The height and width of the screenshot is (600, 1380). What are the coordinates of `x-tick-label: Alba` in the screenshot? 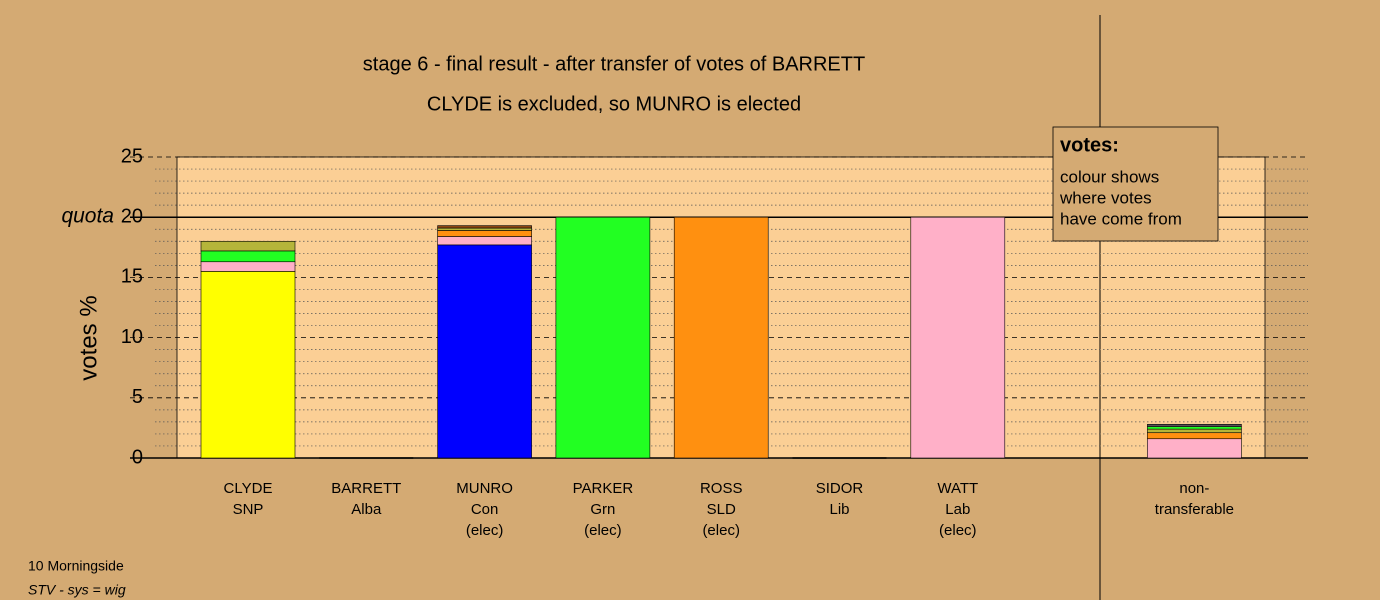 It's located at (366, 509).